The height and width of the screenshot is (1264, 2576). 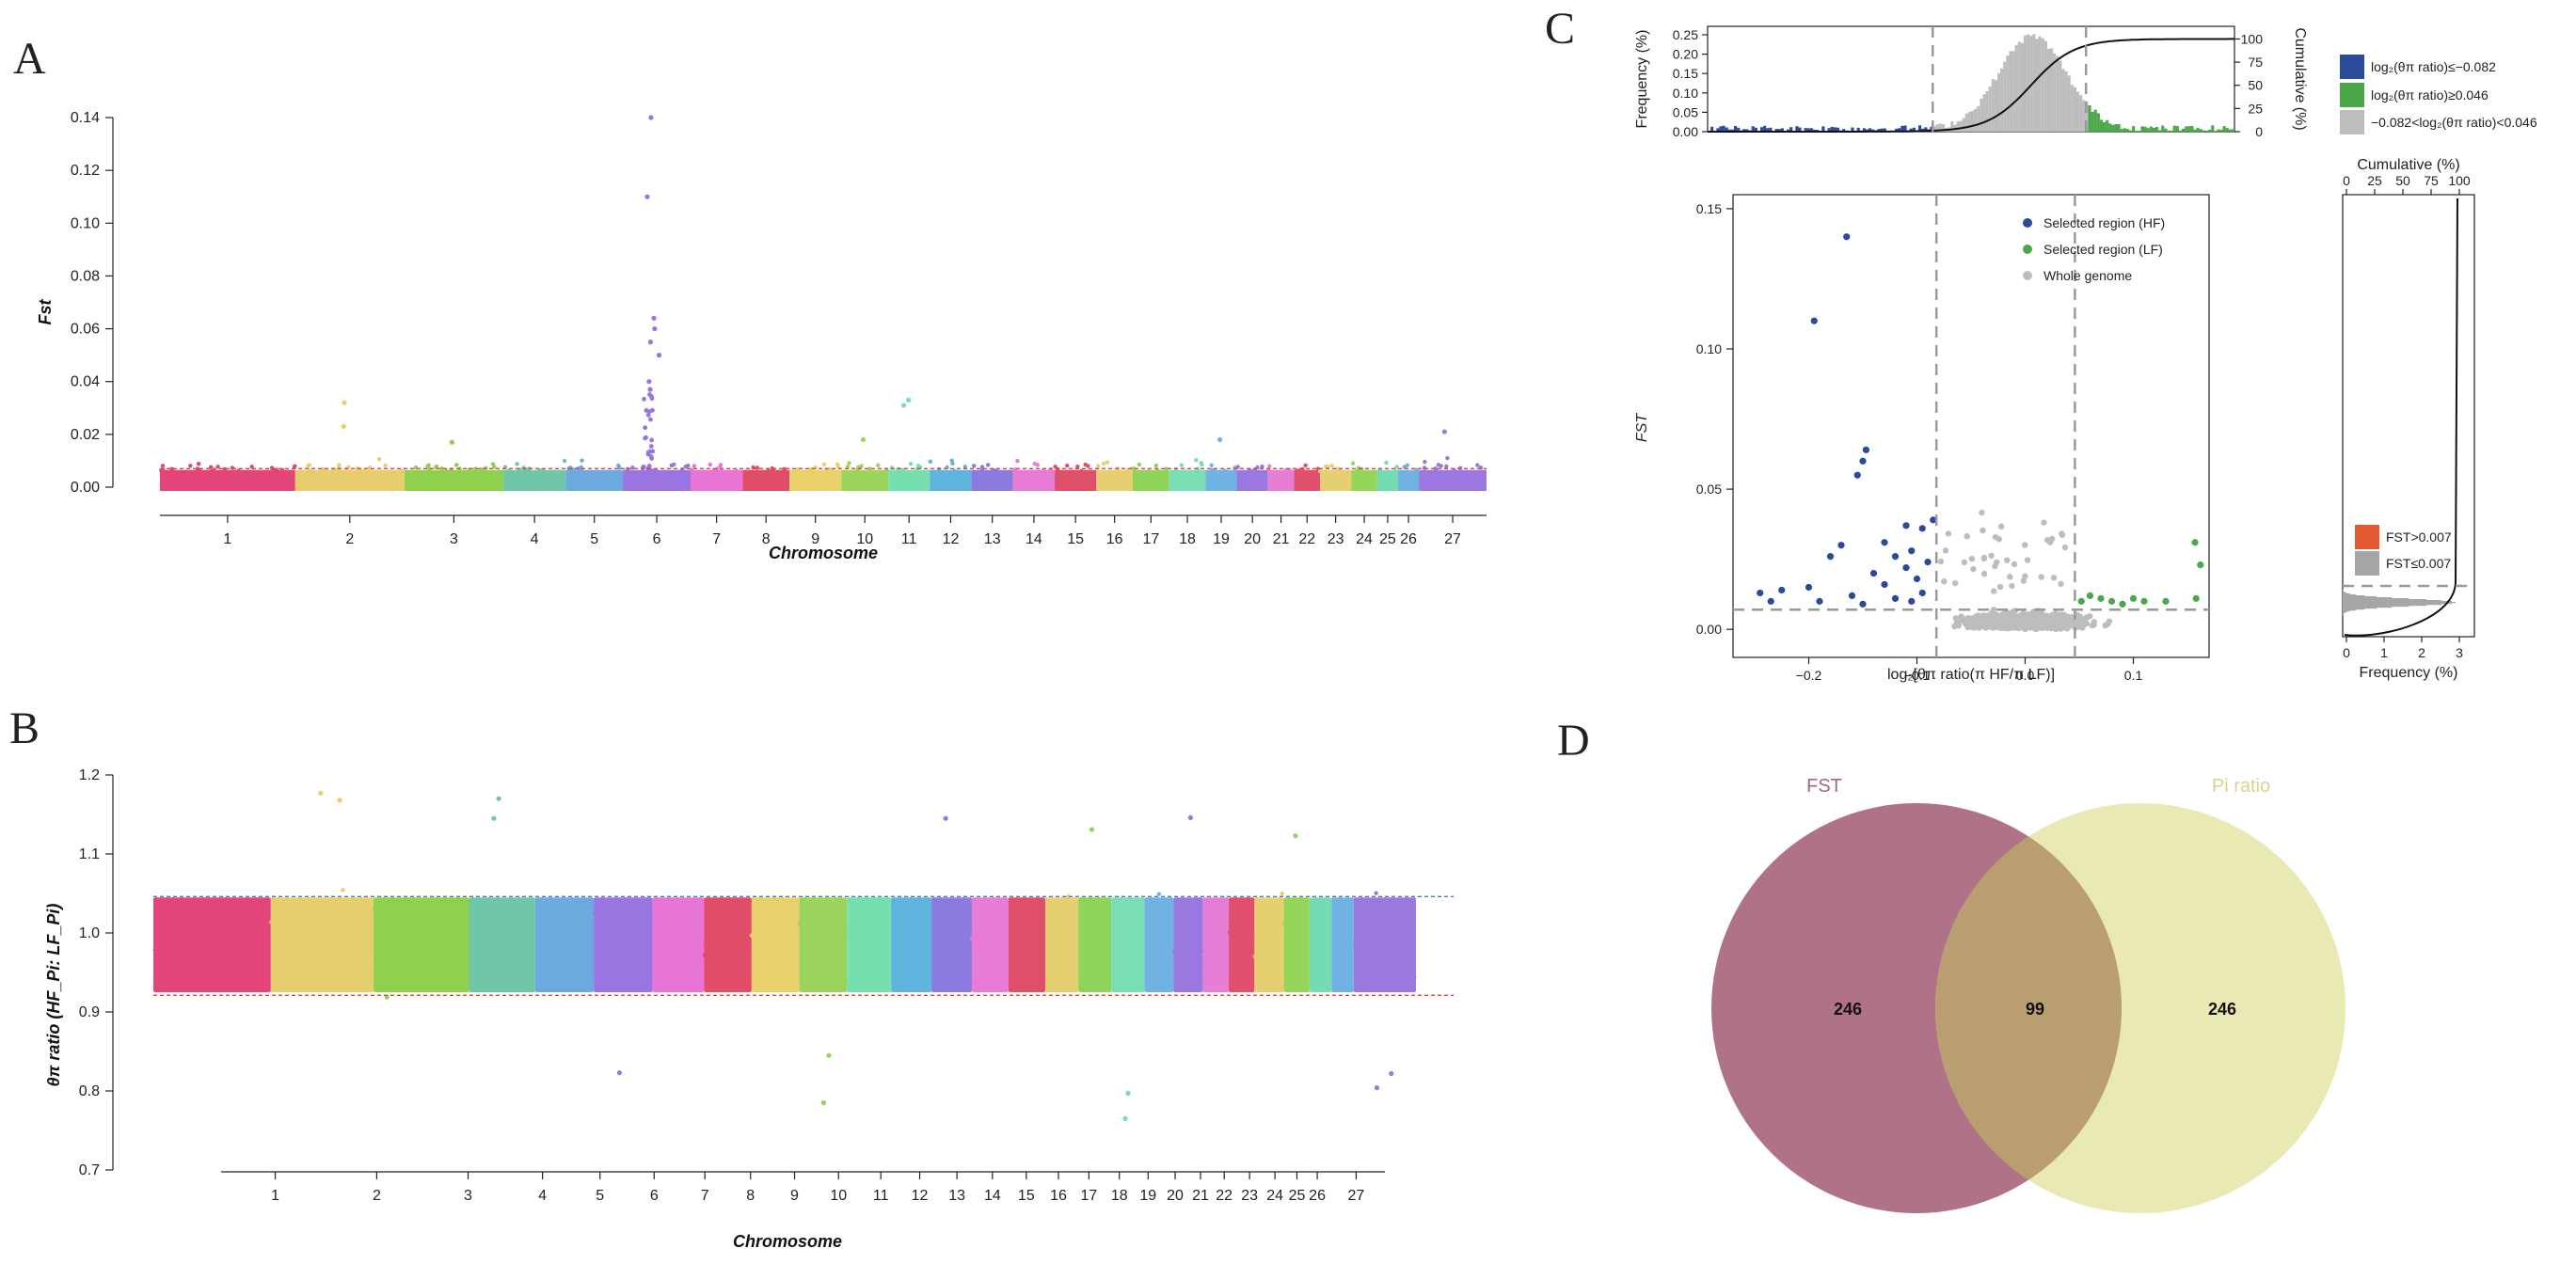 What do you see at coordinates (1281, 539) in the screenshot?
I see `a-x-tick-label: 21` at bounding box center [1281, 539].